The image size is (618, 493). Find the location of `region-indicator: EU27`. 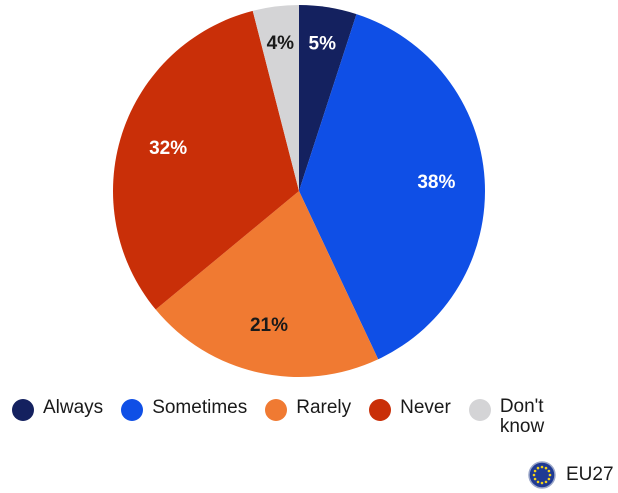

region-indicator: EU27 is located at coordinates (571, 475).